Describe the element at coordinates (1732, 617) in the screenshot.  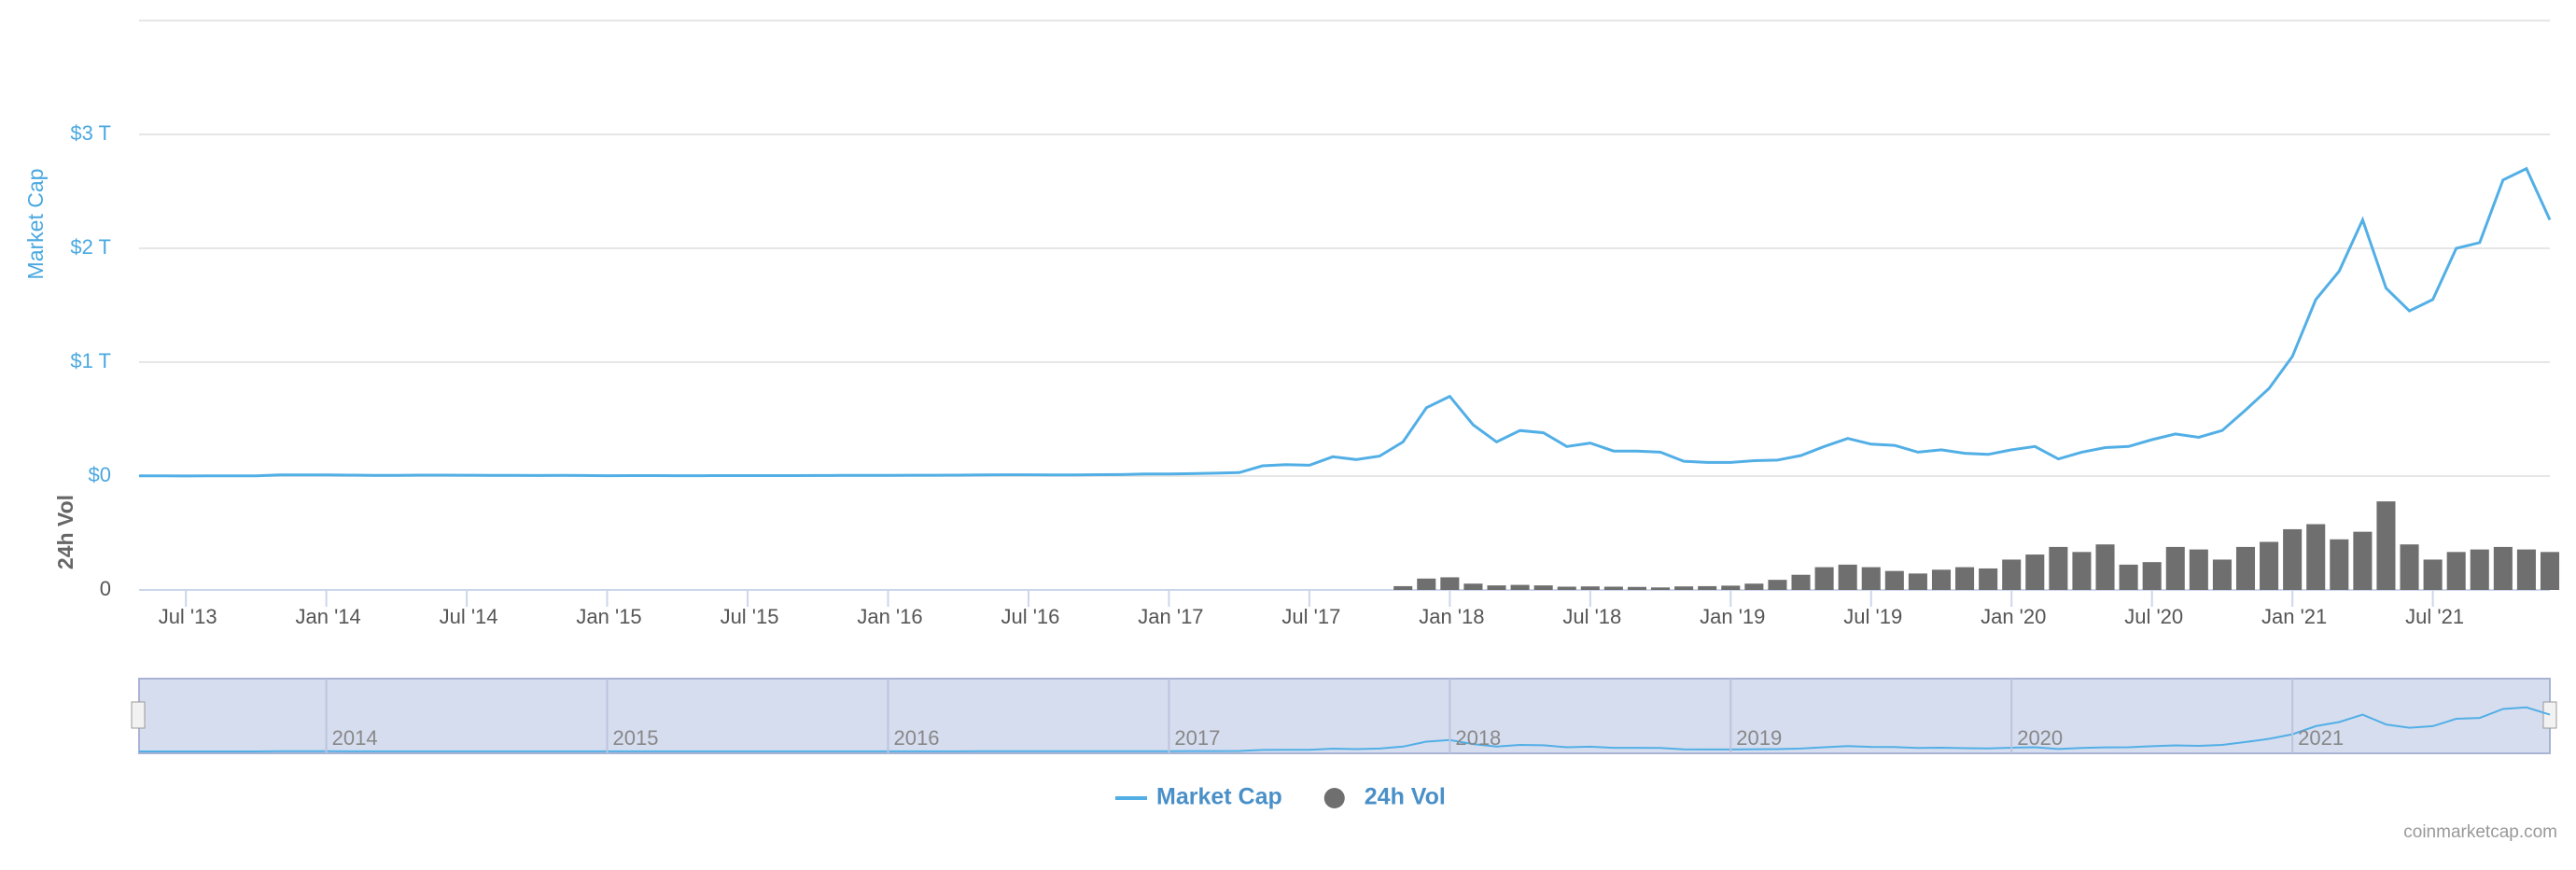
I see `x-tick-label: Jan '19` at that location.